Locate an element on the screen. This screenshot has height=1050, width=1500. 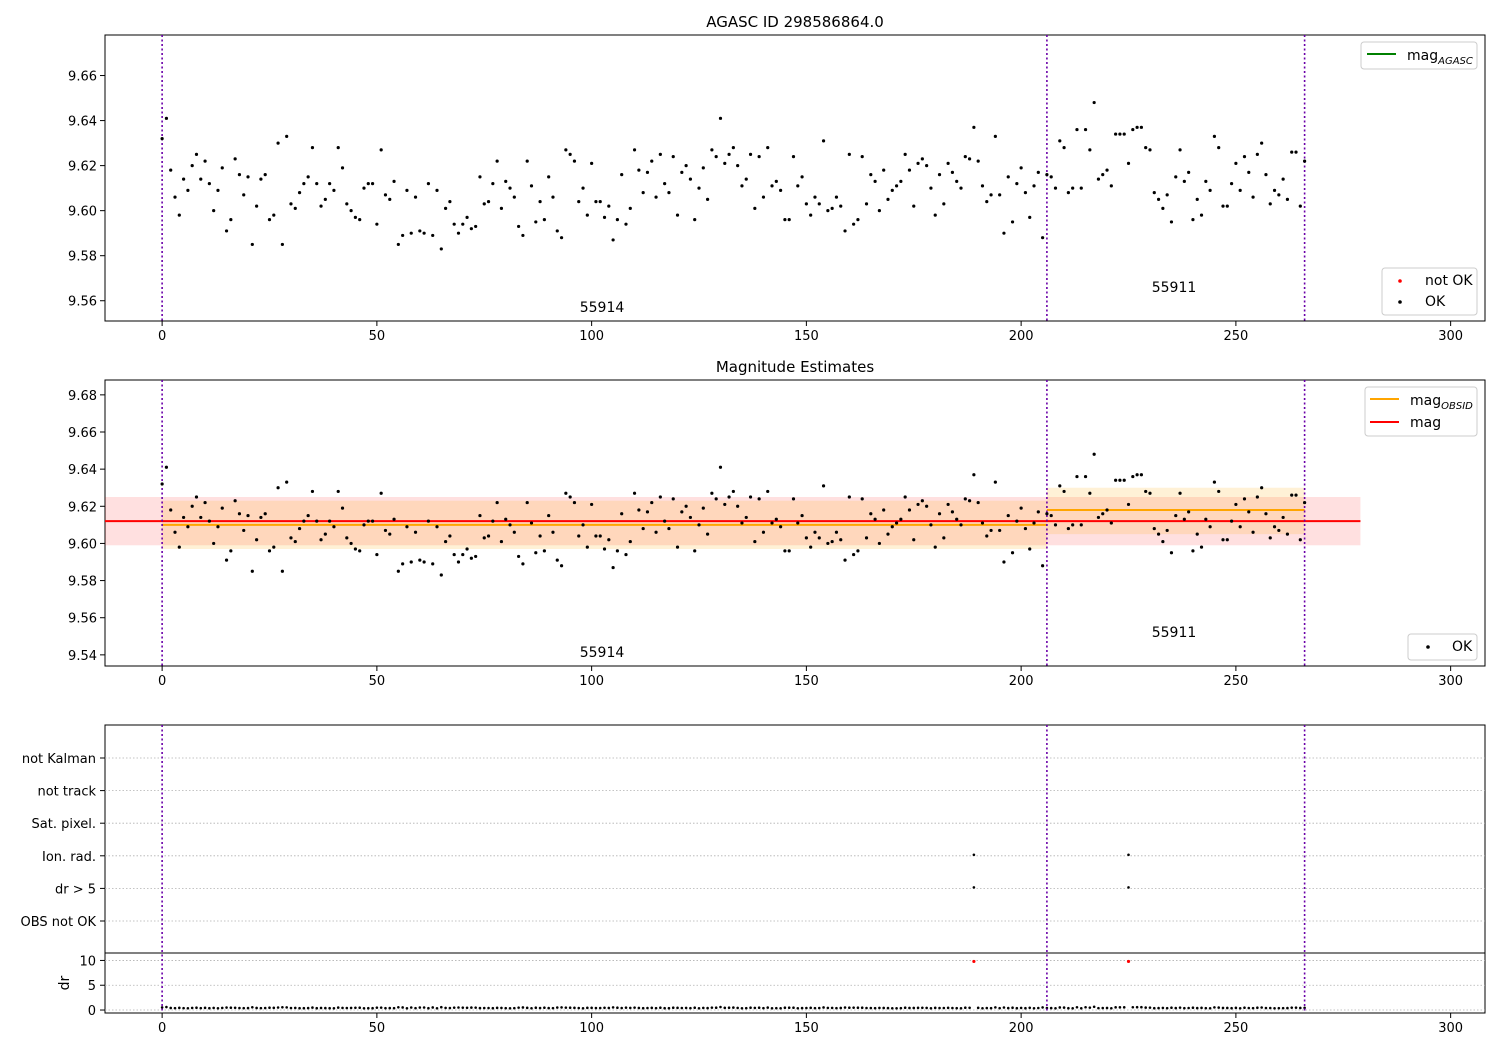
dr-tick-label: 10 is located at coordinates (87, 961).